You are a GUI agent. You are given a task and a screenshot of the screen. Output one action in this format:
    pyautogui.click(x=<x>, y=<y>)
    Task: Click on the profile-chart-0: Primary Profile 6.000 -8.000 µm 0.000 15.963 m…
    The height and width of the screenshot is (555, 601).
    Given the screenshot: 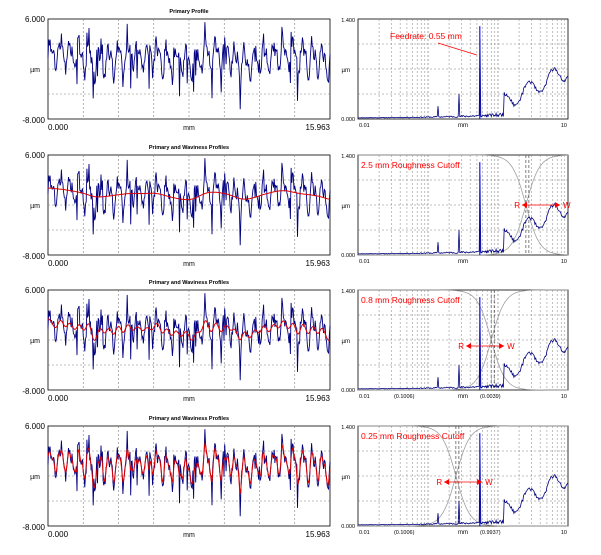 What is the action you would take?
    pyautogui.click(x=176, y=70)
    